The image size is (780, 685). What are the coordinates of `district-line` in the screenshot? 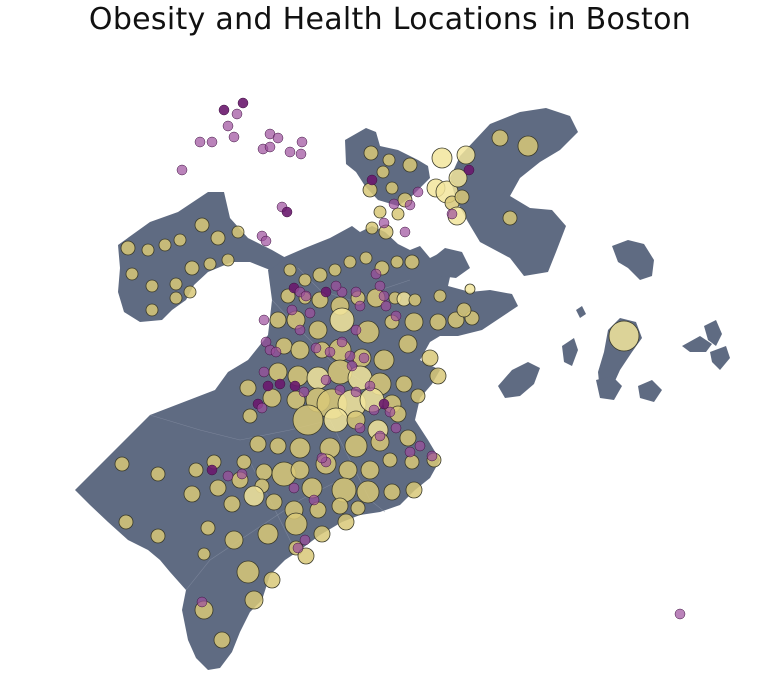 It's located at (354, 284).